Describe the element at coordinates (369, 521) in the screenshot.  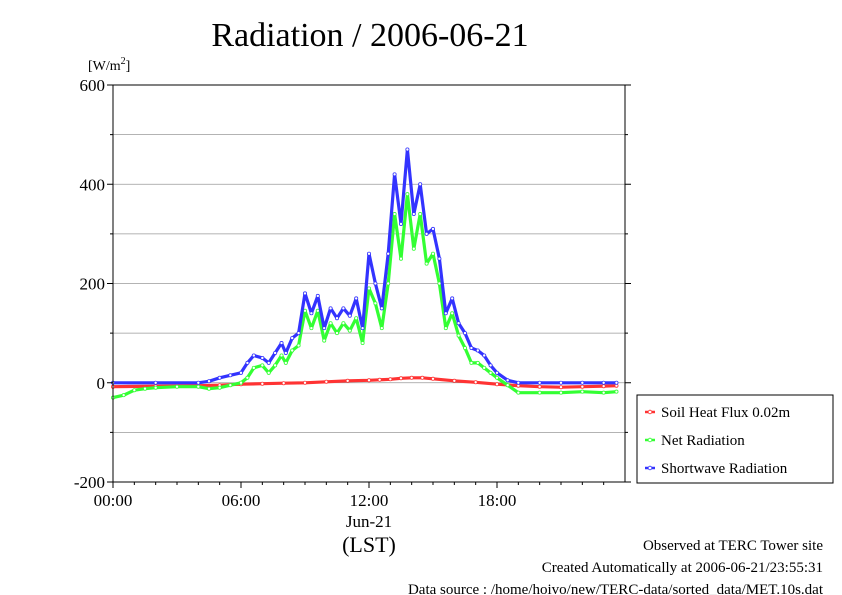
I see `x-axis-date-label: Jun-21` at that location.